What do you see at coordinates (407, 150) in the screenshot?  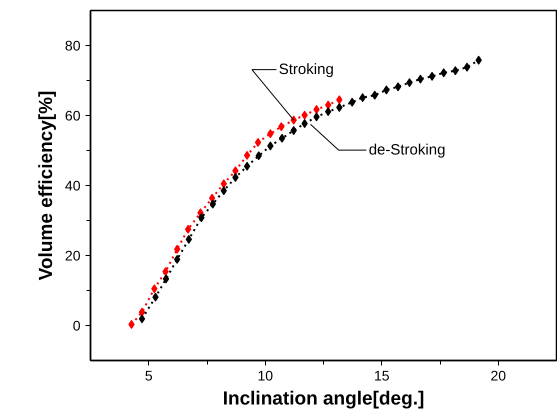 I see `annotation: de-Stroking` at bounding box center [407, 150].